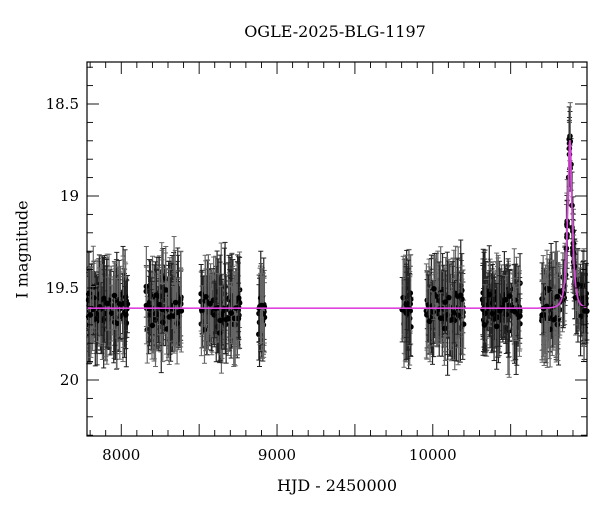  I want to click on x-tick-label: 8000, so click(121, 455).